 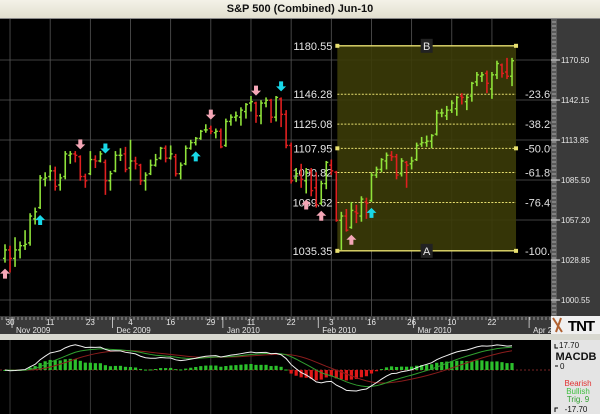 What do you see at coordinates (312, 95) in the screenshot?
I see `fib-price-label: 1146.28` at bounding box center [312, 95].